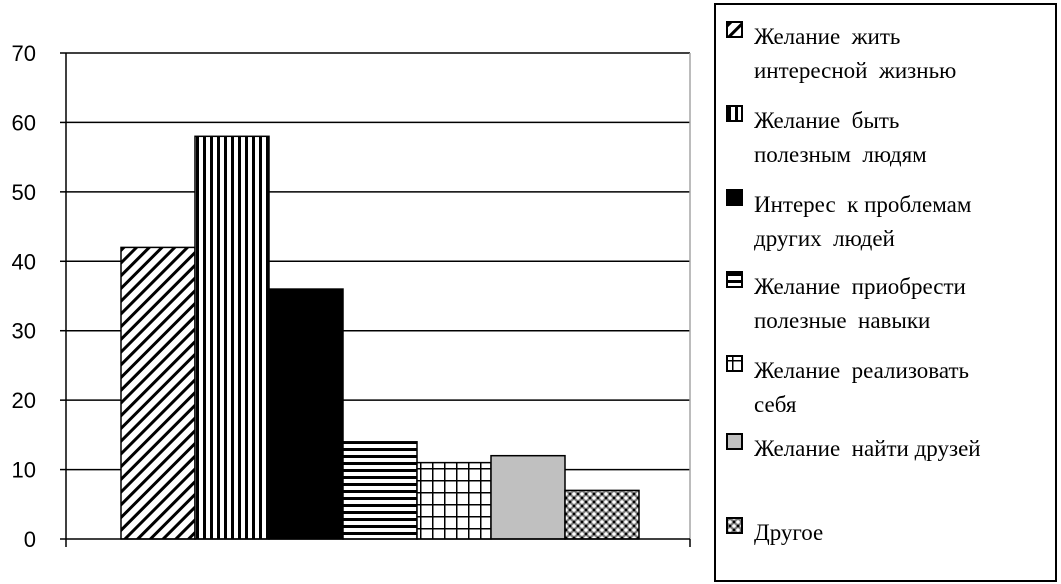 The height and width of the screenshot is (584, 1061). I want to click on y-tick-label: 70, so click(24, 53).